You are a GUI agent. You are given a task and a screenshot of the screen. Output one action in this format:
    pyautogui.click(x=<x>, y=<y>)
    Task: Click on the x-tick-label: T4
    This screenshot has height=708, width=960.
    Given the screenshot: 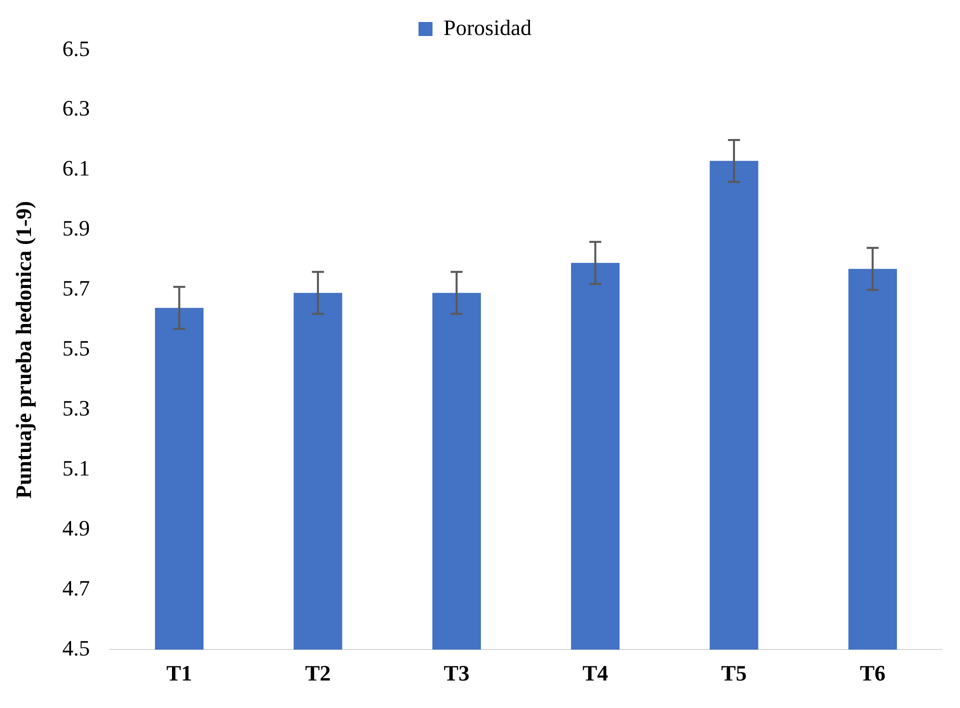 What is the action you would take?
    pyautogui.click(x=595, y=673)
    